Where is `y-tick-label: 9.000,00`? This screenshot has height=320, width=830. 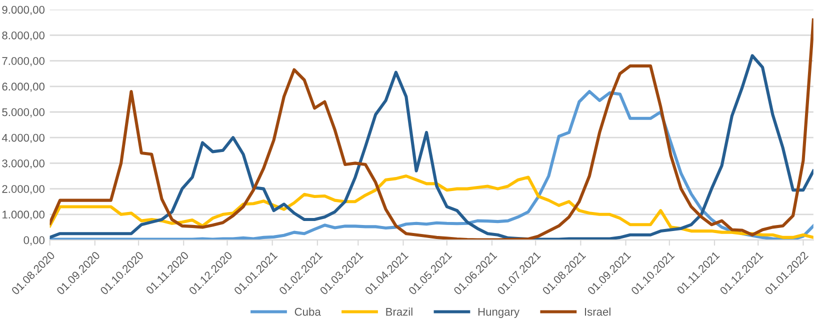
y-tick-label: 9.000,00 is located at coordinates (23, 11).